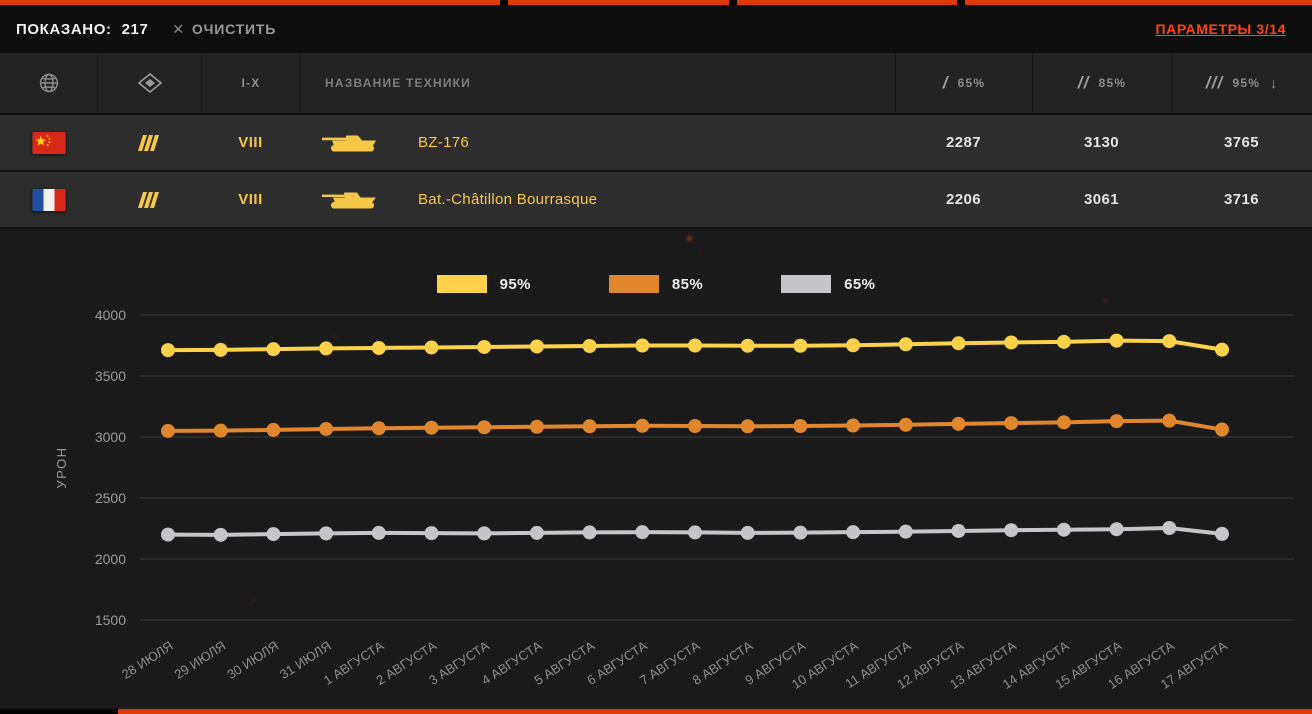  Describe the element at coordinates (1101, 83) in the screenshot. I see `header-col-85: // 85%` at that location.